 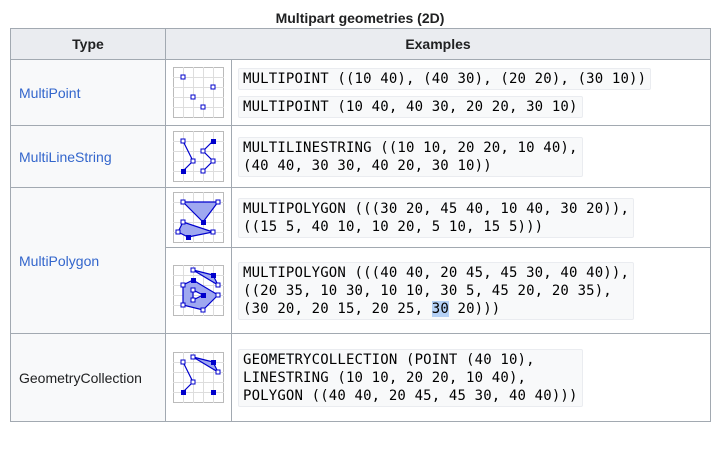 I want to click on wkt-example: MULTIPOINT (10 40, 40 30, 20 20, 30 10), so click(x=410, y=106).